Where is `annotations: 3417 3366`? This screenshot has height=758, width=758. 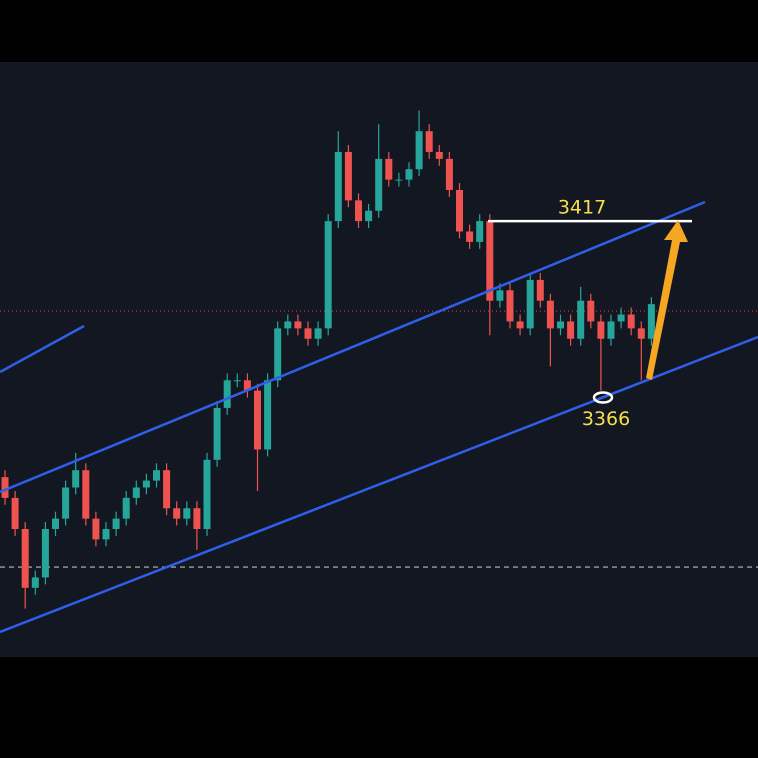
annotations: 3417 3366 is located at coordinates (590, 313).